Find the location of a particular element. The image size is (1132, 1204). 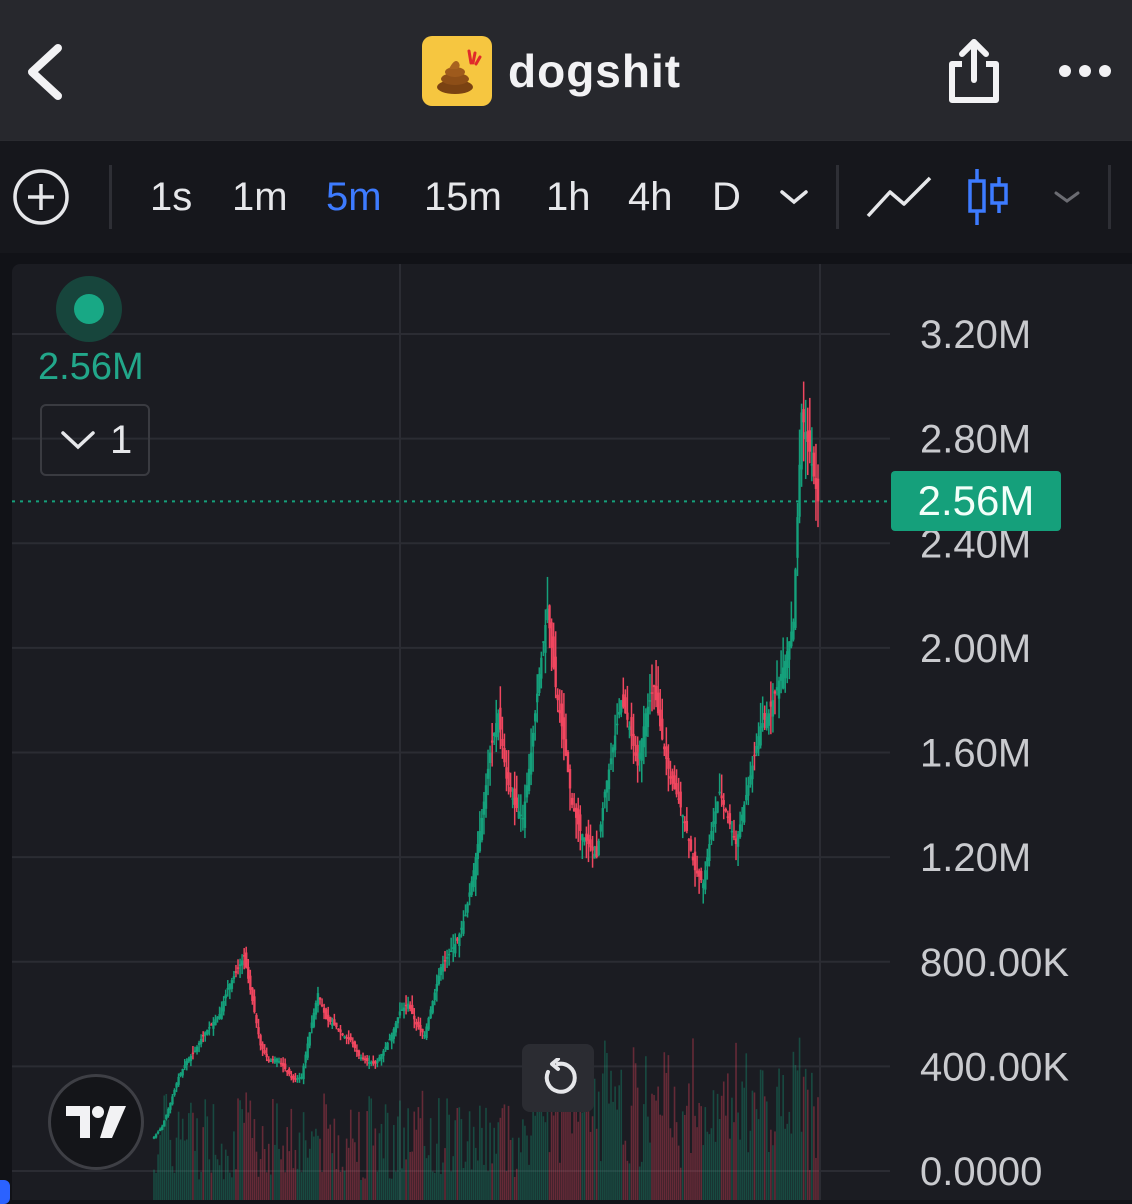

volume-bars is located at coordinates (486, 1118).